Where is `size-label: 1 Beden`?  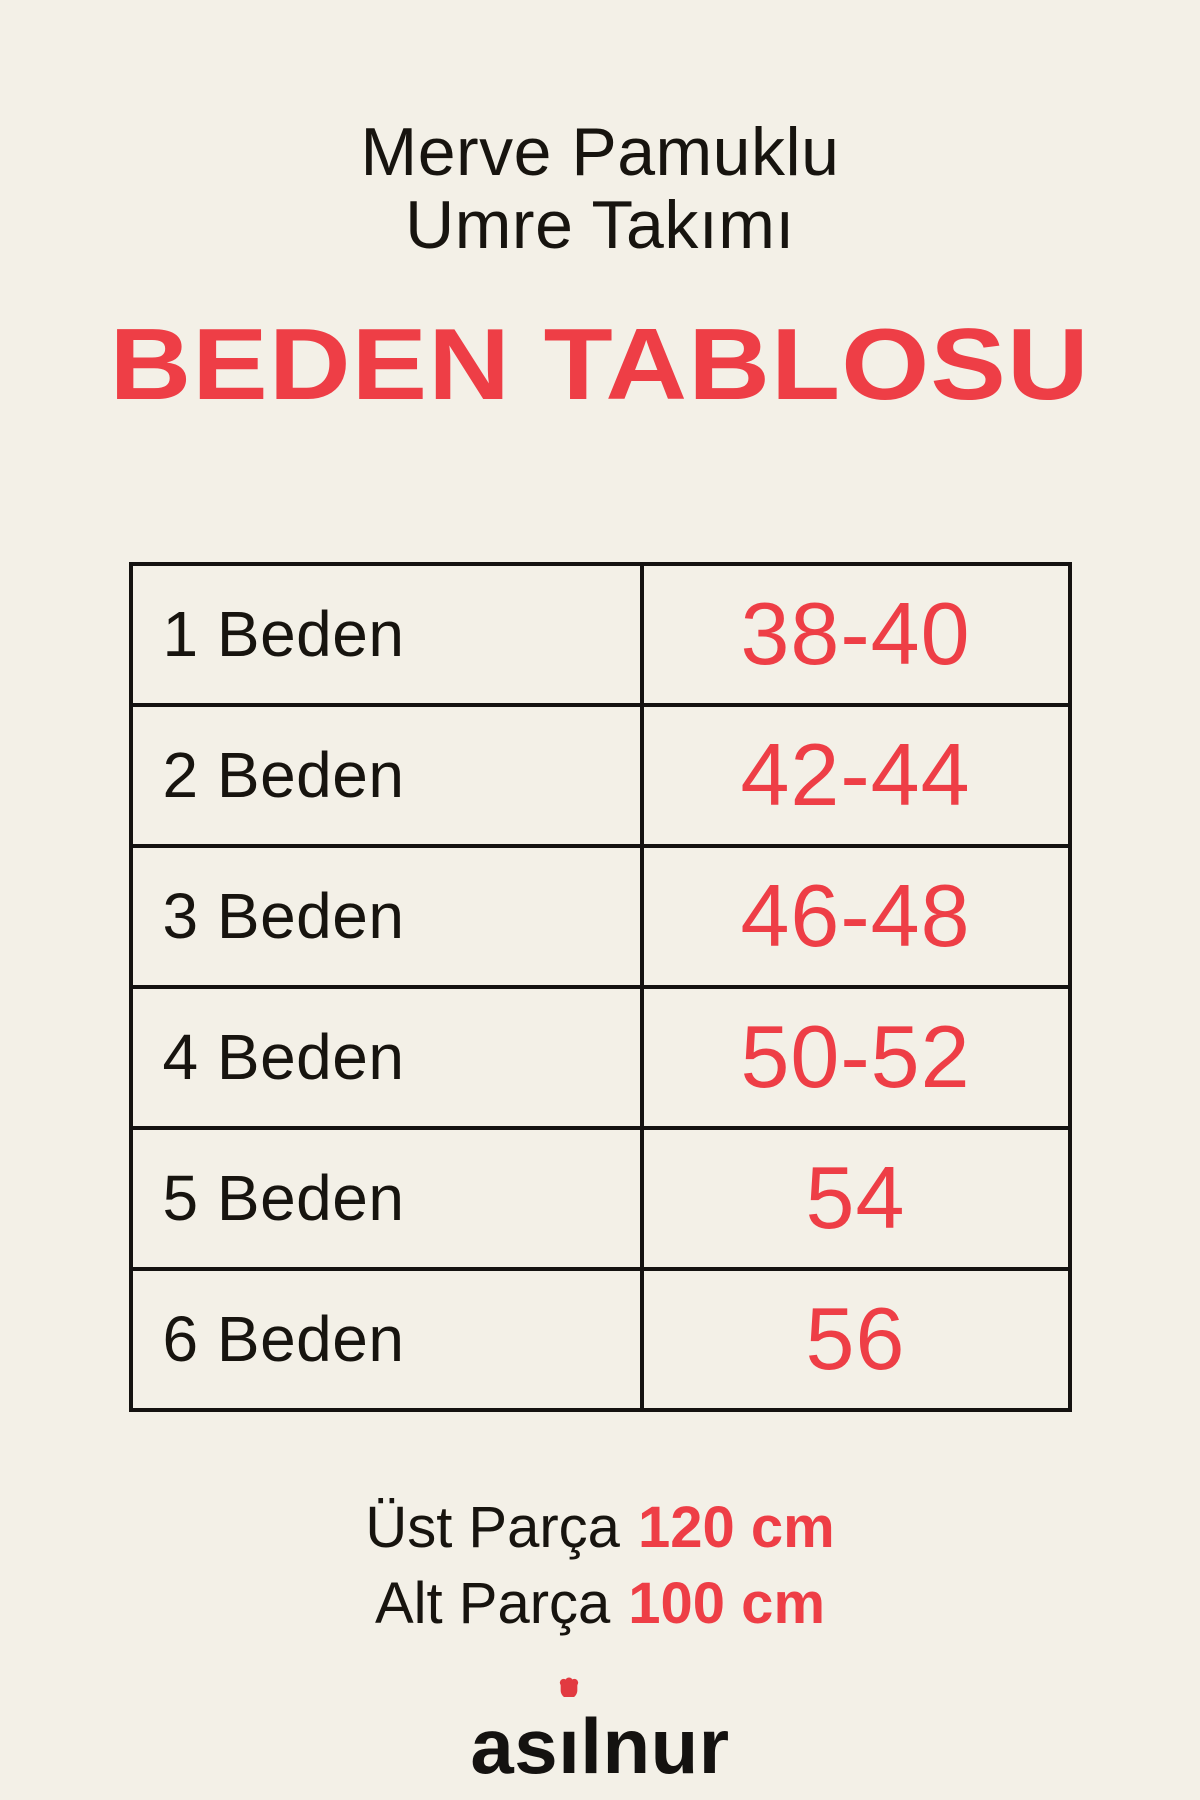 size-label: 1 Beden is located at coordinates (386, 634).